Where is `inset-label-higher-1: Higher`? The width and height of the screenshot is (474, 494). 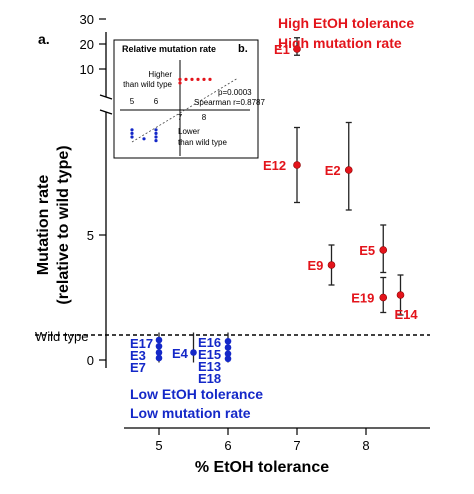
inset-label-higher-1: Higher is located at coordinates (160, 74).